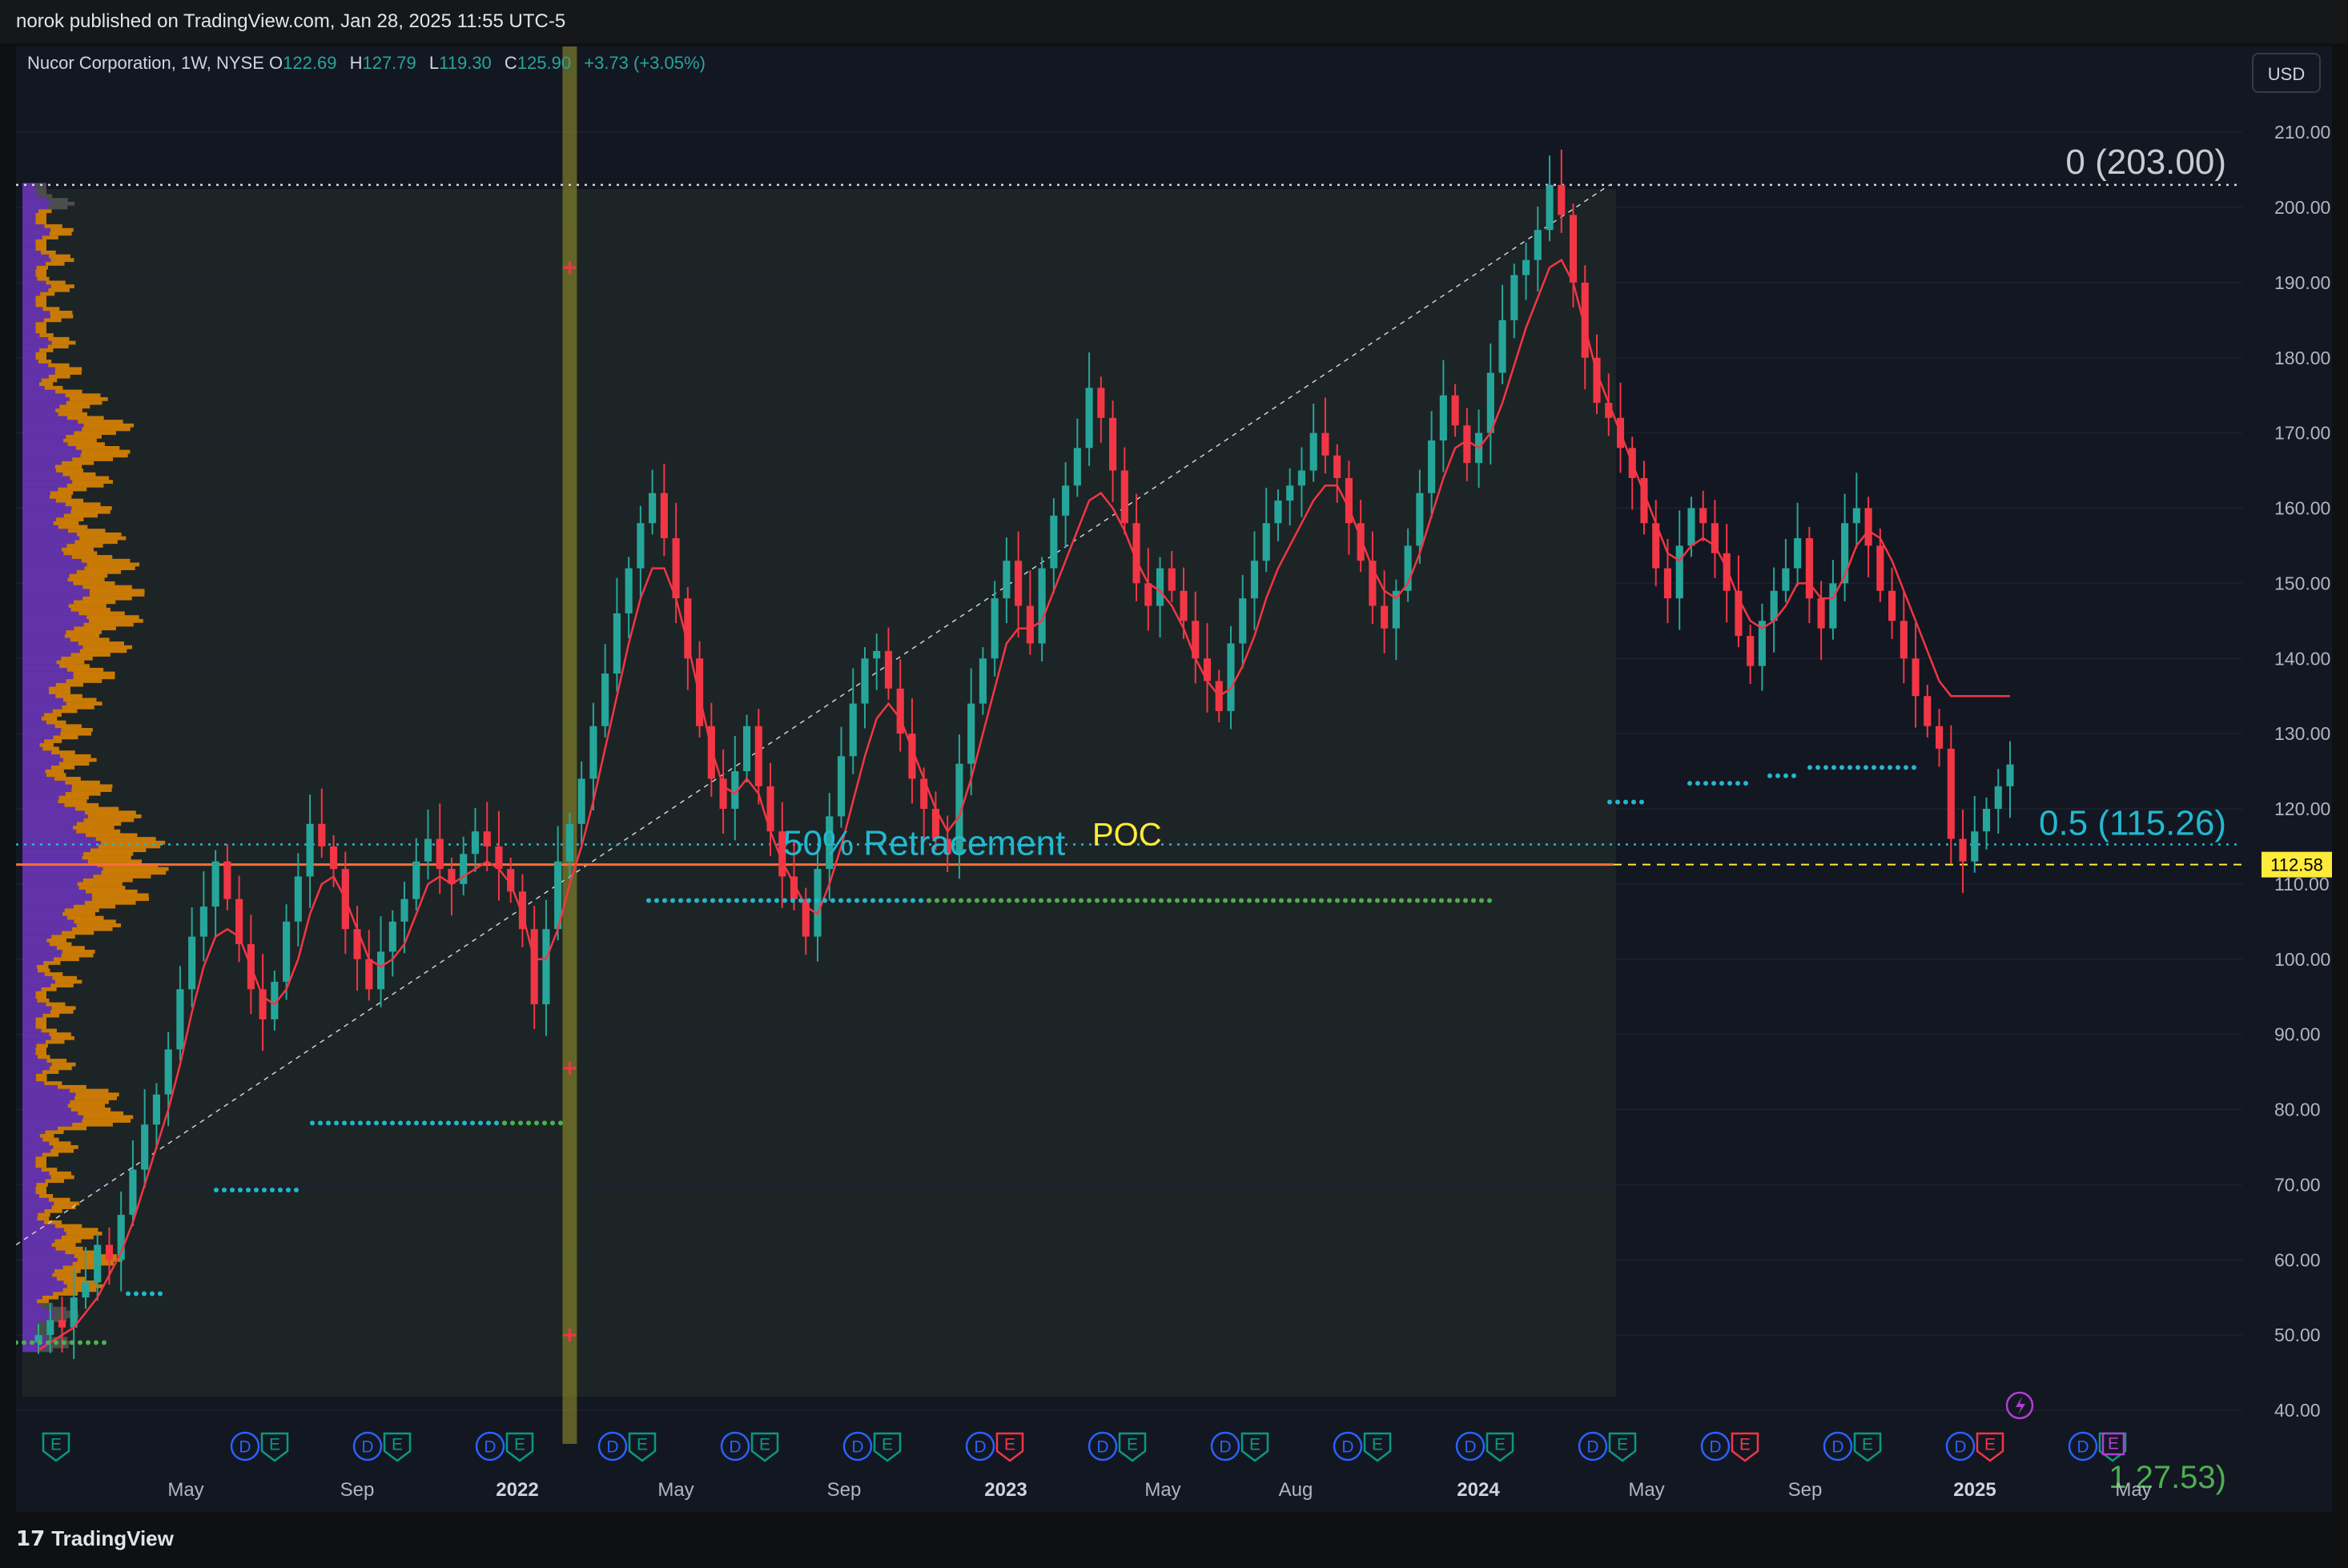 The image size is (2348, 1568). What do you see at coordinates (2302, 433) in the screenshot?
I see `price-tick: 170.00` at bounding box center [2302, 433].